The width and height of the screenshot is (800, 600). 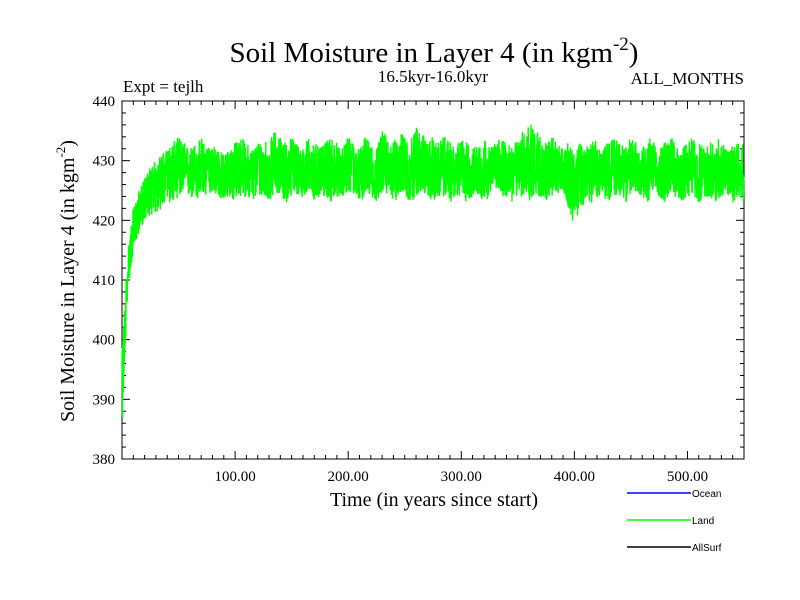 I want to click on x-tick-label: 200.00, so click(x=348, y=477).